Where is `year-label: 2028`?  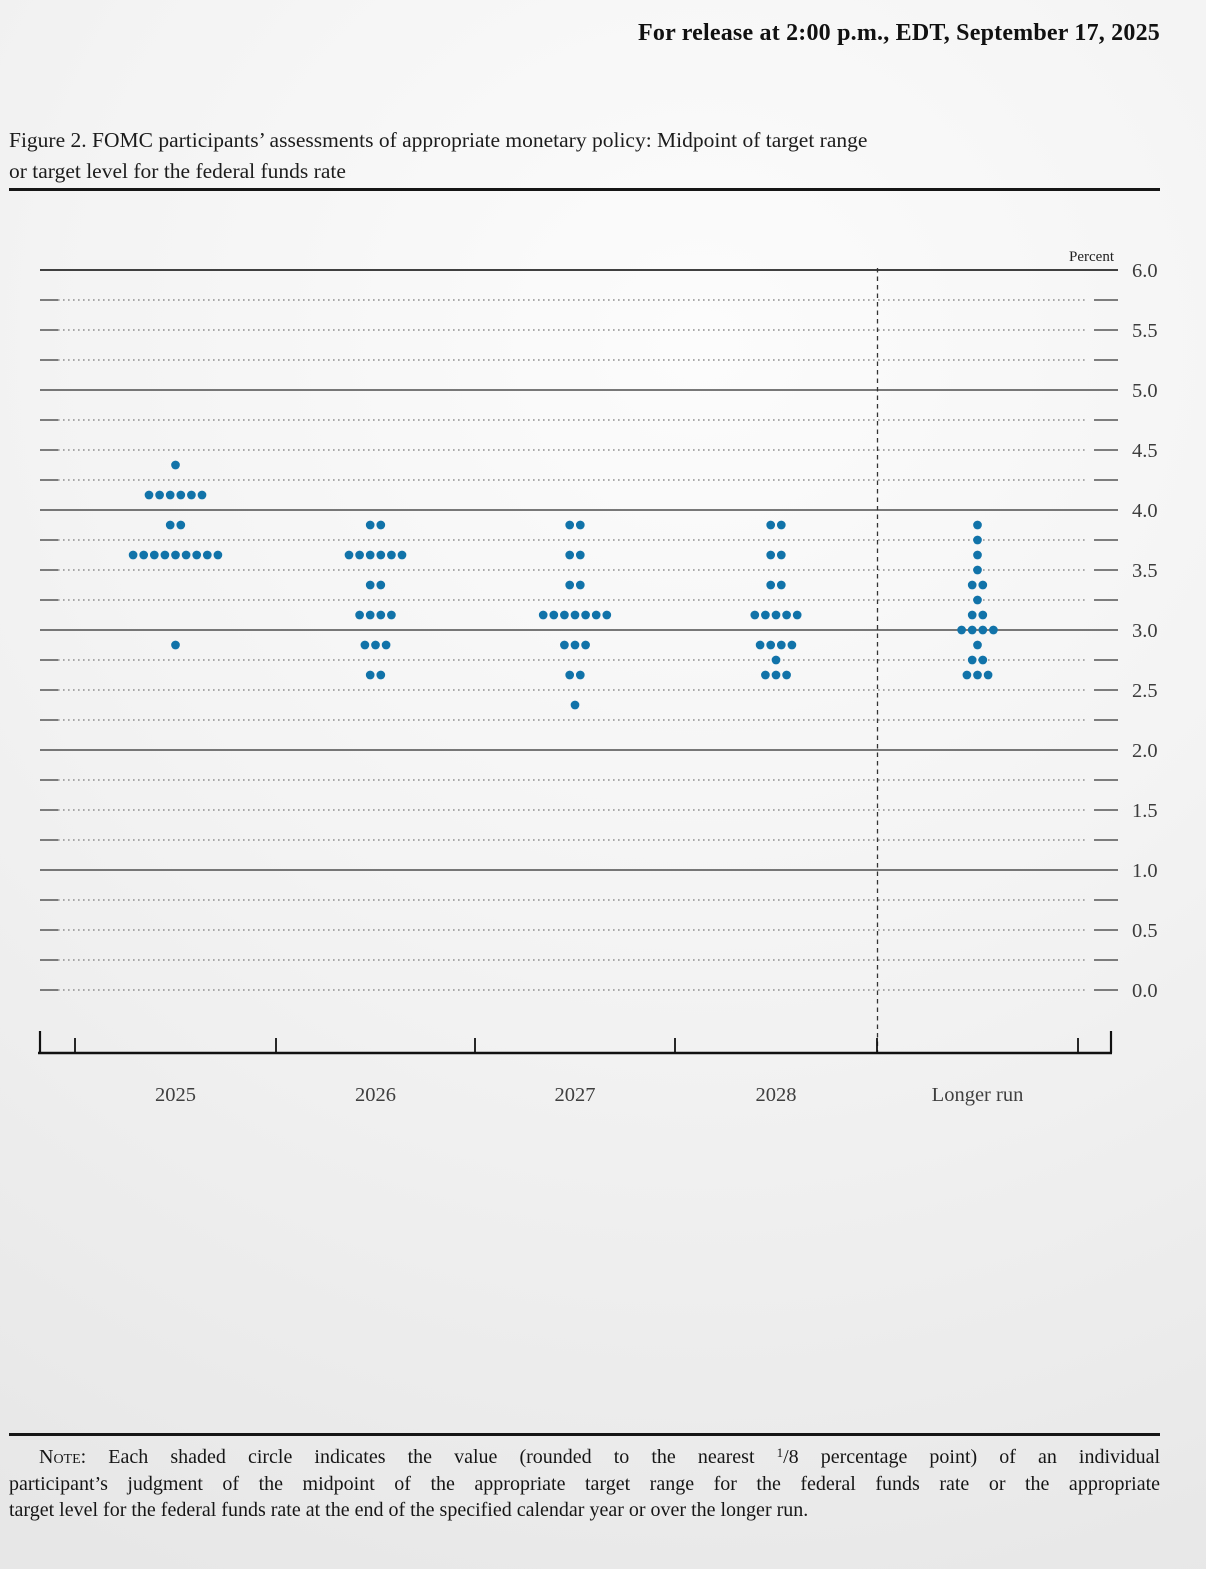 year-label: 2028 is located at coordinates (776, 1095).